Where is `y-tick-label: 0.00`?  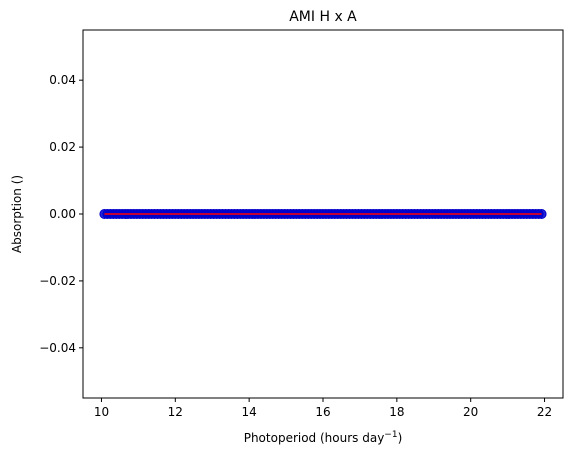
y-tick-label: 0.00 is located at coordinates (62, 214).